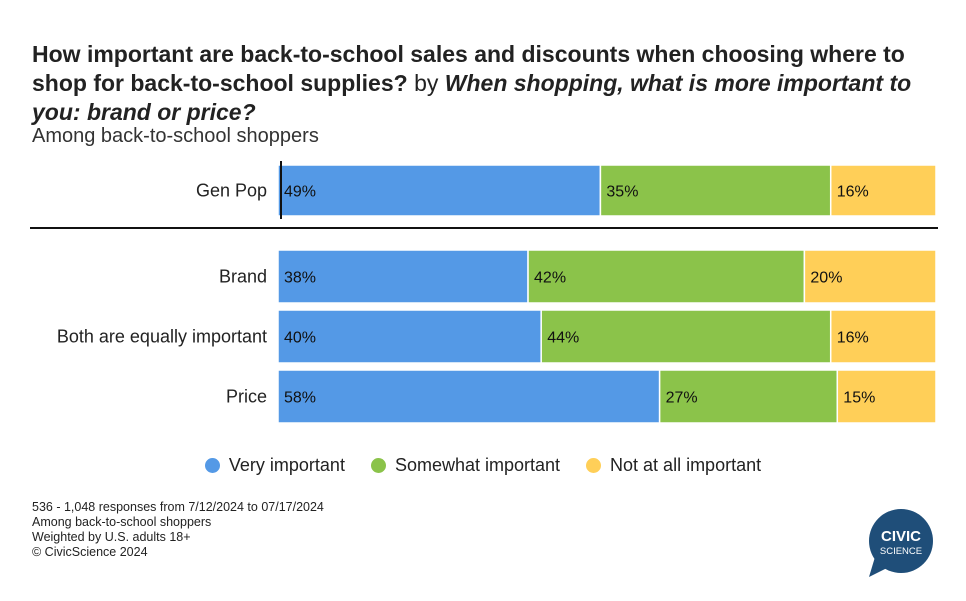  I want to click on data-label: 44%, so click(563, 338).